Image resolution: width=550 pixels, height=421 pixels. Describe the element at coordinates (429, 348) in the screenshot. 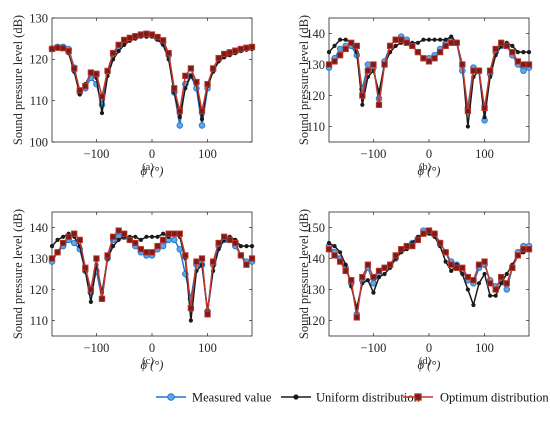

I see `x-tick-label: 0` at that location.